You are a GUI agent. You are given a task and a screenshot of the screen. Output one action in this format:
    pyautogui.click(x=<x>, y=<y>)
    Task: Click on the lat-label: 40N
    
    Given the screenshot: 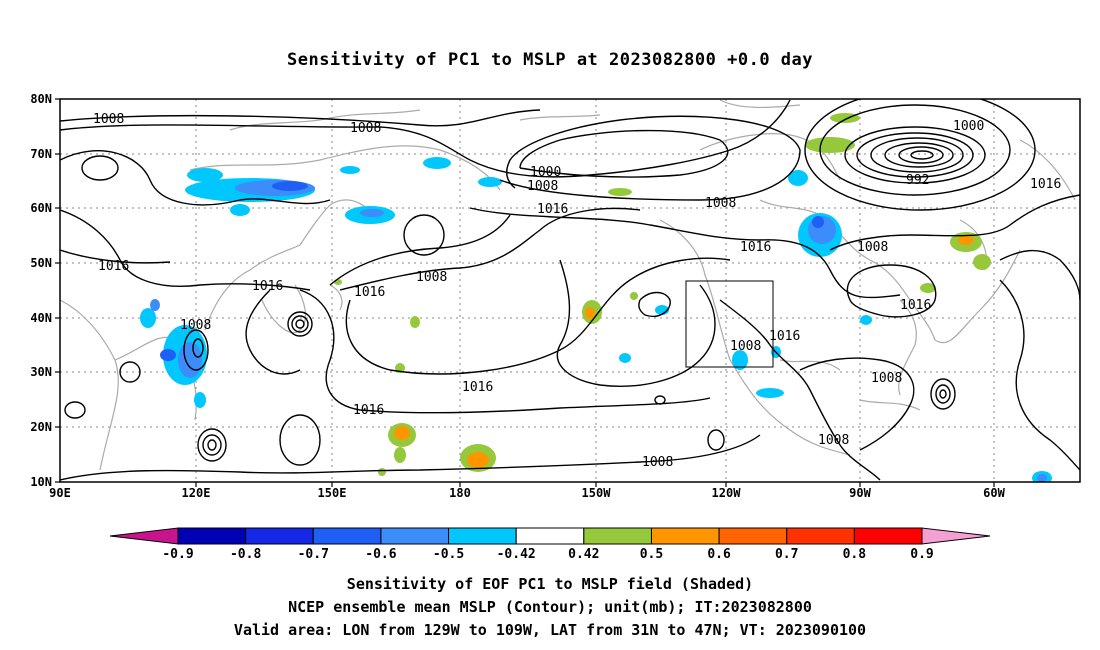 What is the action you would take?
    pyautogui.click(x=41, y=318)
    